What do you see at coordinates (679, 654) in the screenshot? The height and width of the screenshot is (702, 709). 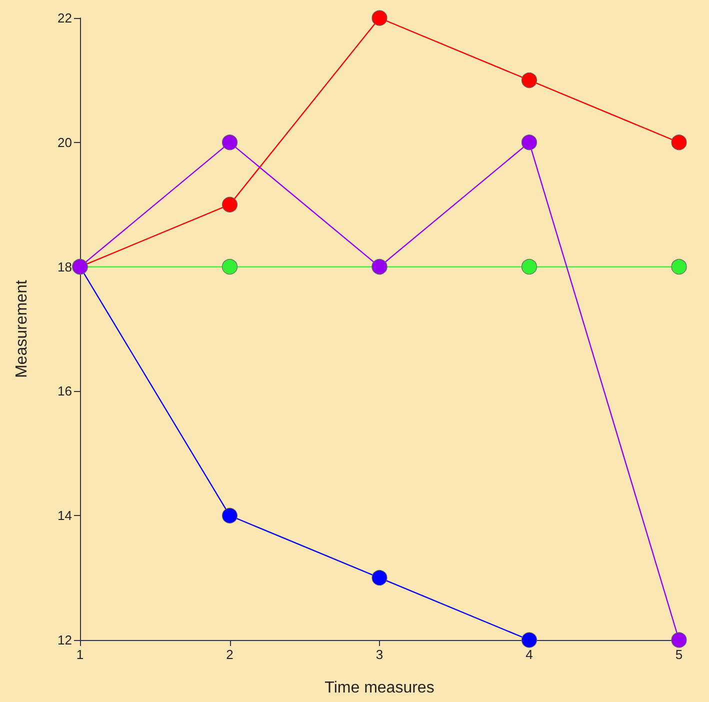 I see `x-tick-label: 5` at bounding box center [679, 654].